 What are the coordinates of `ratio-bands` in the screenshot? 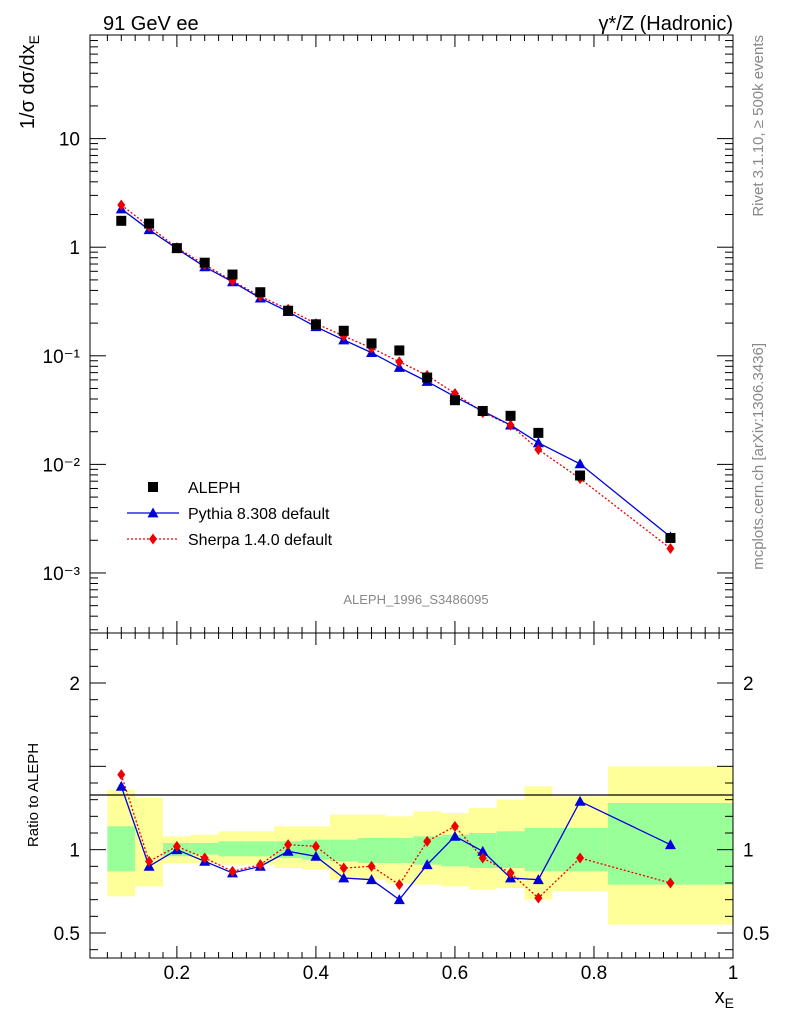 It's located at (420, 845).